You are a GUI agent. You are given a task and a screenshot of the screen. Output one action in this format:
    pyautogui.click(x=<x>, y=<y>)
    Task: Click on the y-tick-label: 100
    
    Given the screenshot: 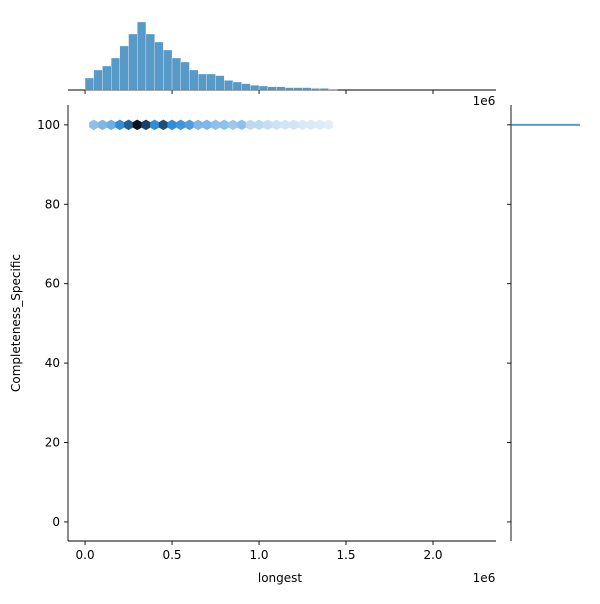 What is the action you would take?
    pyautogui.click(x=48, y=125)
    